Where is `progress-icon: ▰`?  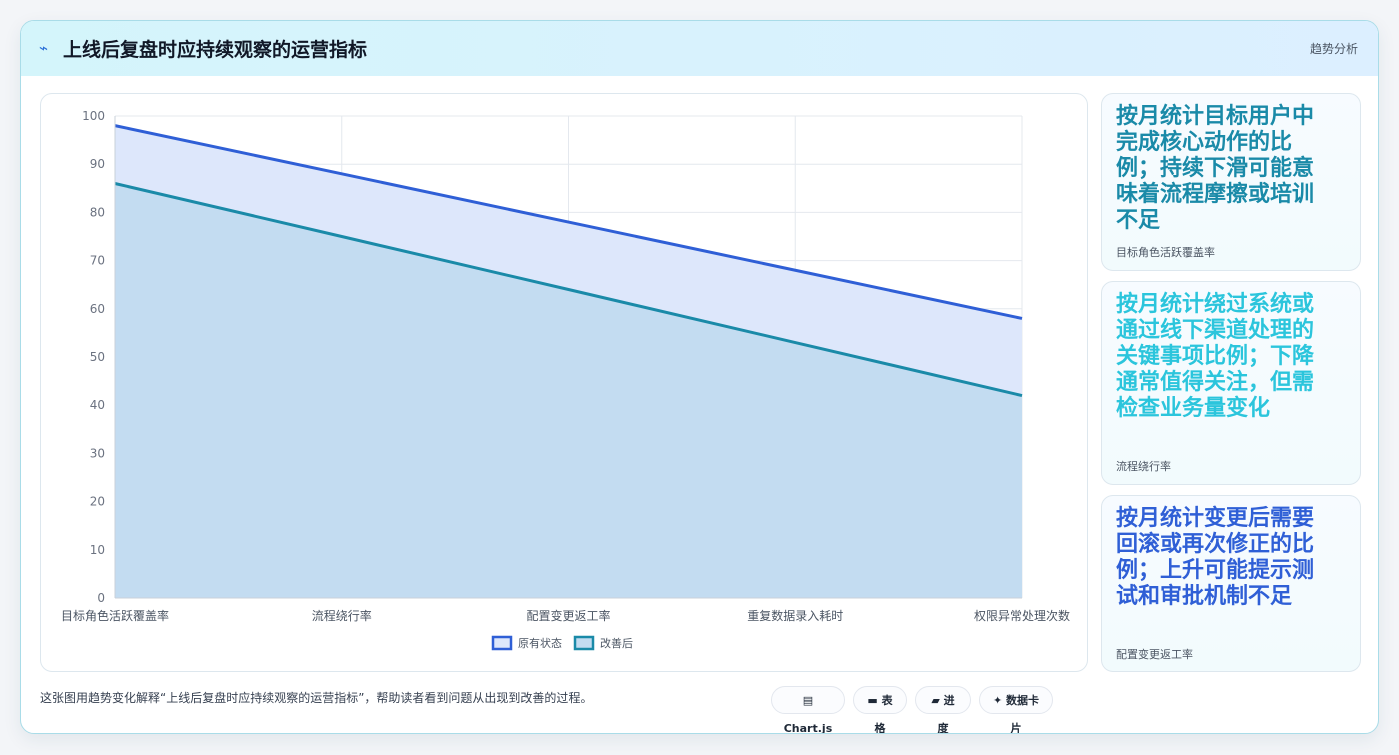 progress-icon: ▰ is located at coordinates (935, 700).